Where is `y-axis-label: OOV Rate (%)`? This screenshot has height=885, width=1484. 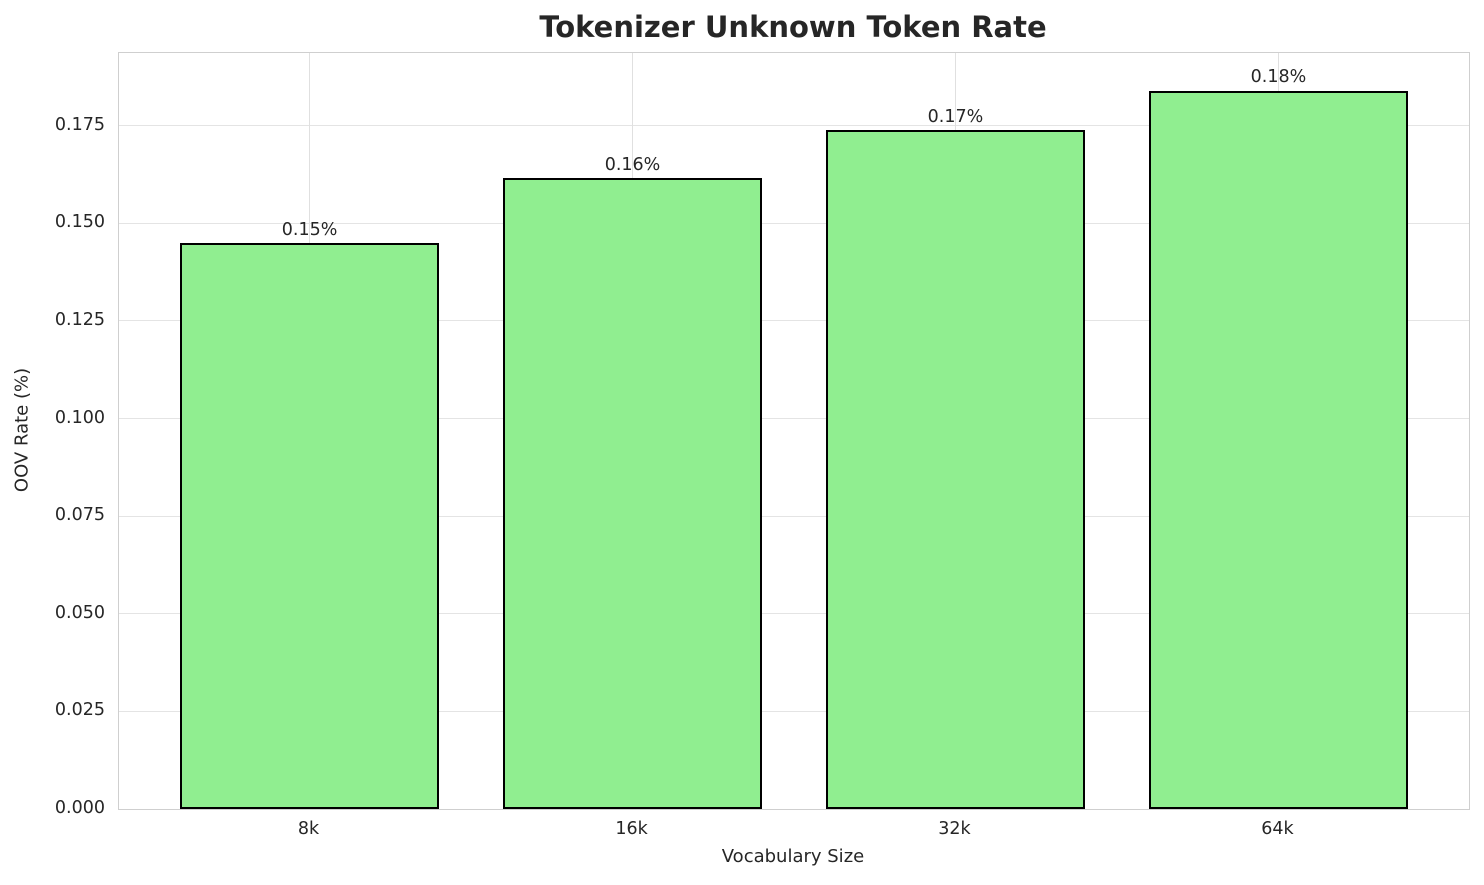 y-axis-label: OOV Rate (%) is located at coordinates (22, 430).